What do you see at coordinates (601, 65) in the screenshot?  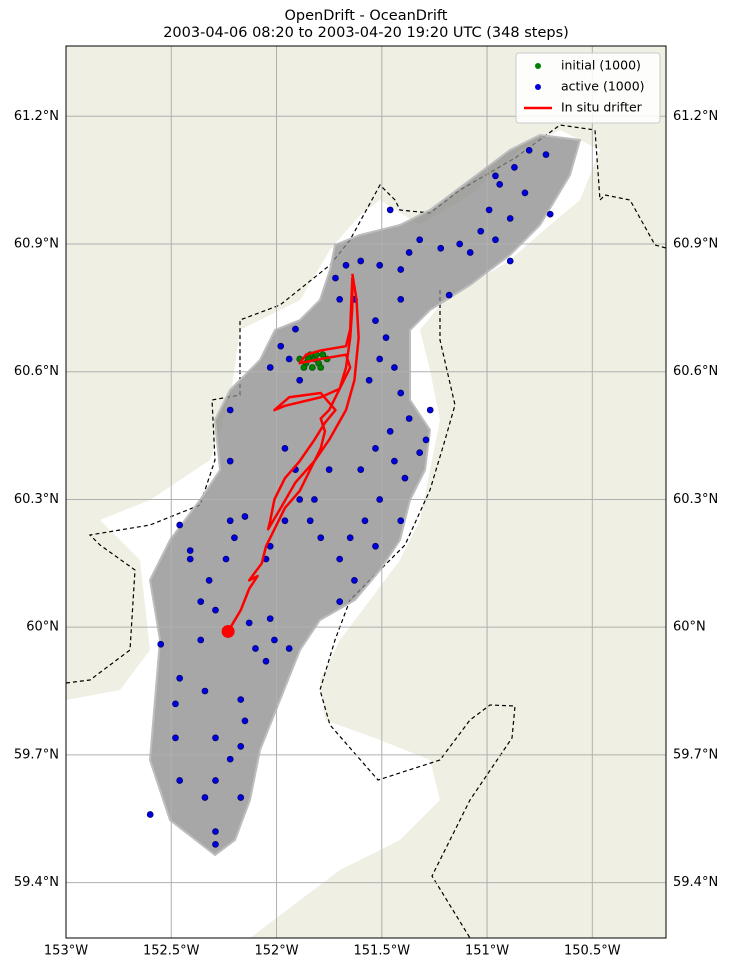 I see `legend-label: initial (1000)` at bounding box center [601, 65].